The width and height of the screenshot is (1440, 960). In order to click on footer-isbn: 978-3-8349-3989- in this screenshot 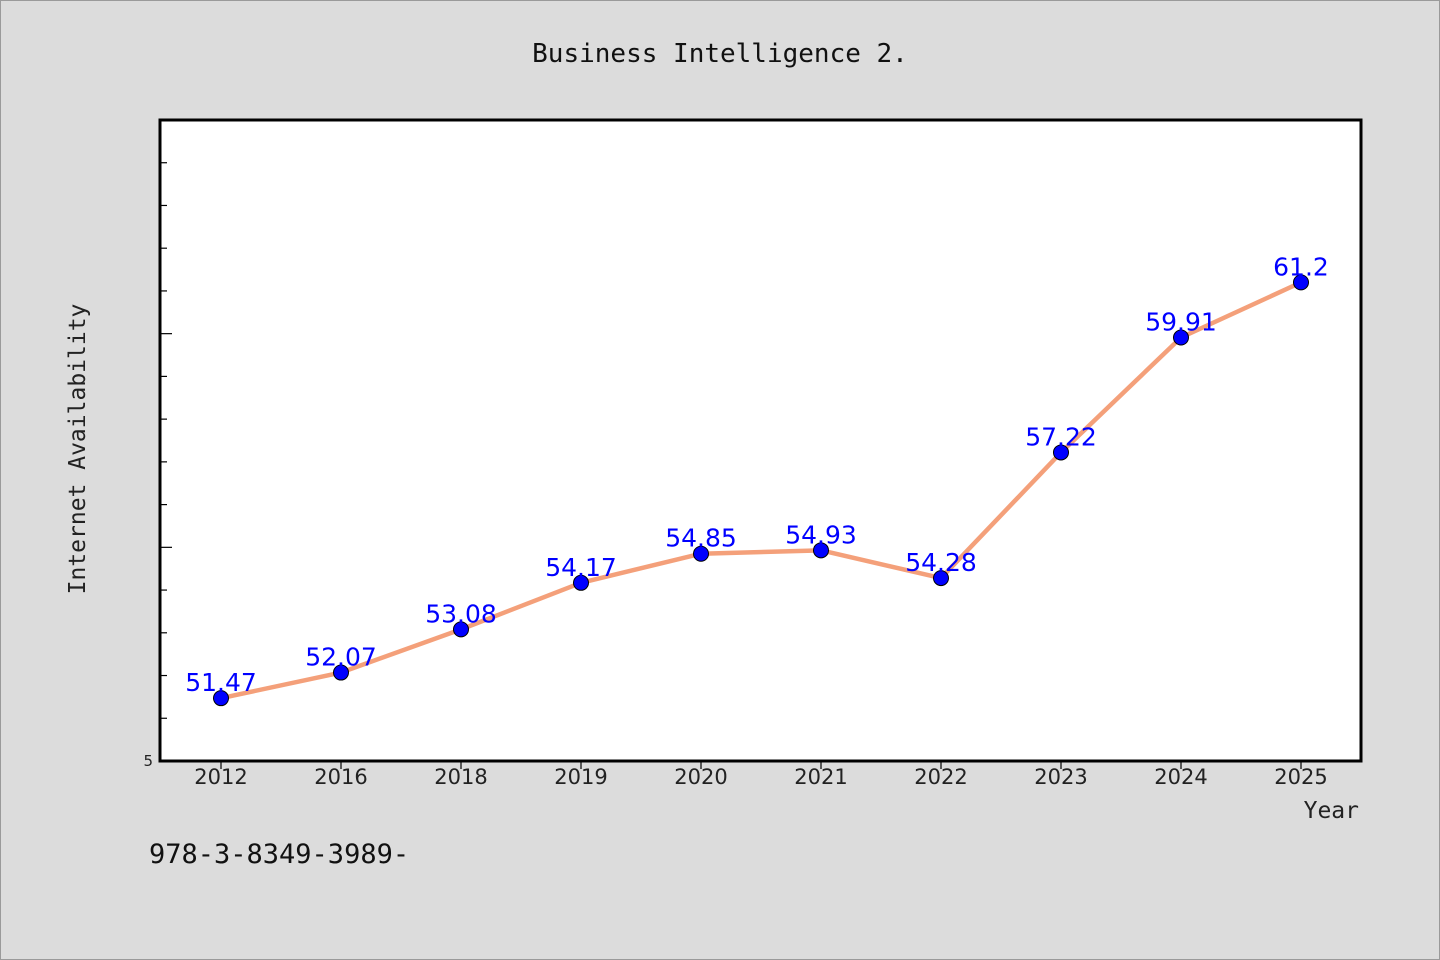, I will do `click(279, 854)`.